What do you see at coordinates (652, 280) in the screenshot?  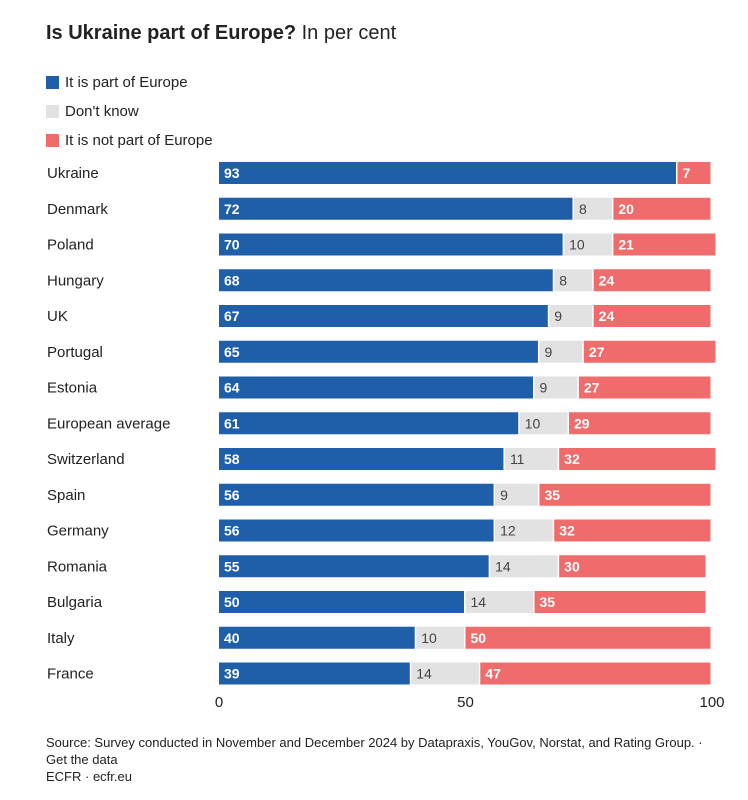 I see `bar-not-part-hungary` at bounding box center [652, 280].